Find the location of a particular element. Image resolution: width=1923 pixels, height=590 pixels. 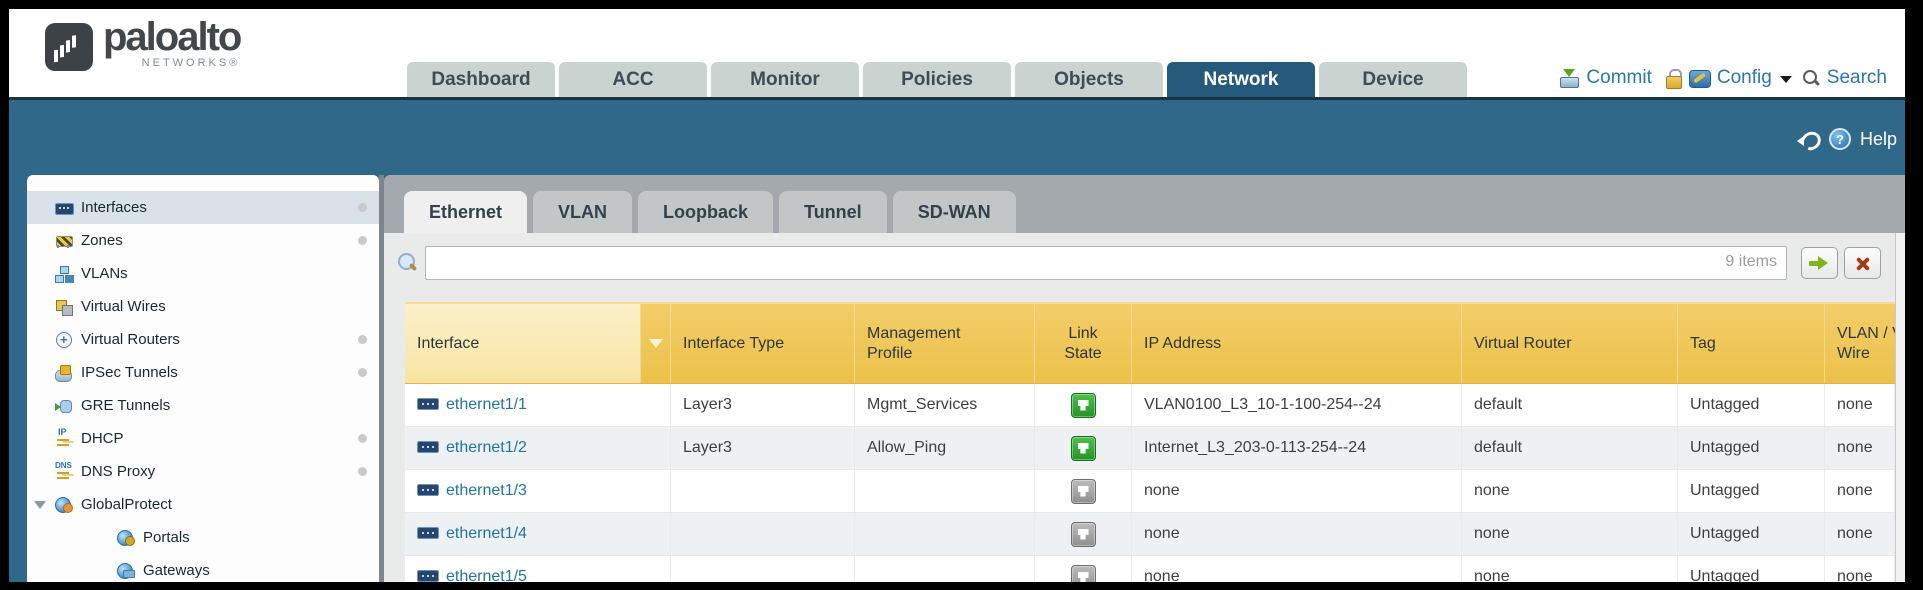

column-label: Virtual Router is located at coordinates (1523, 343).